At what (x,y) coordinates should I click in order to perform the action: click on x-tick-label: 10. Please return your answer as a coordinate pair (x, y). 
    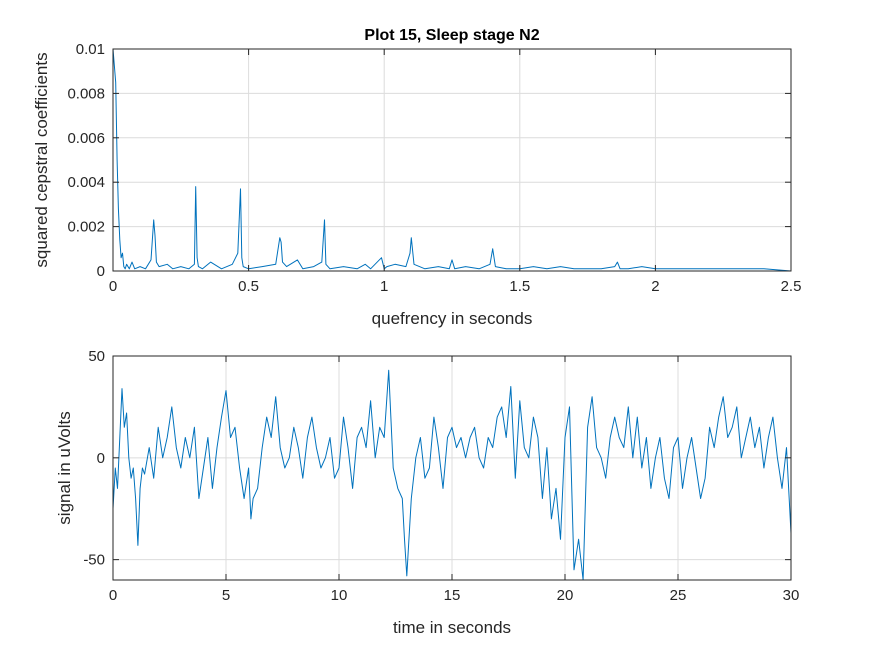
    Looking at the image, I should click on (339, 595).